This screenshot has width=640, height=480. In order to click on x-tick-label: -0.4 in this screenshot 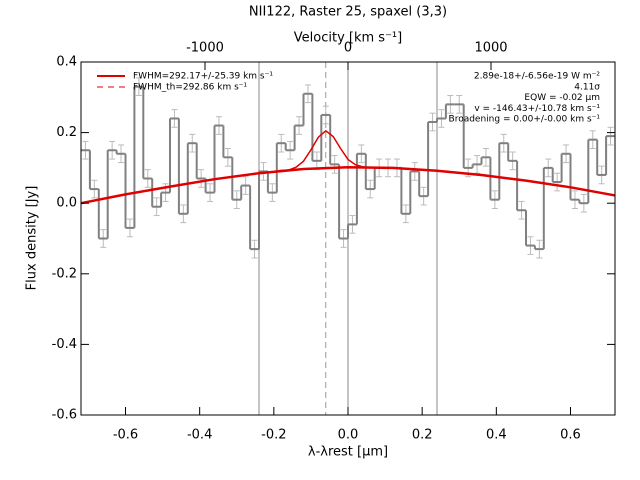, I will do `click(199, 435)`.